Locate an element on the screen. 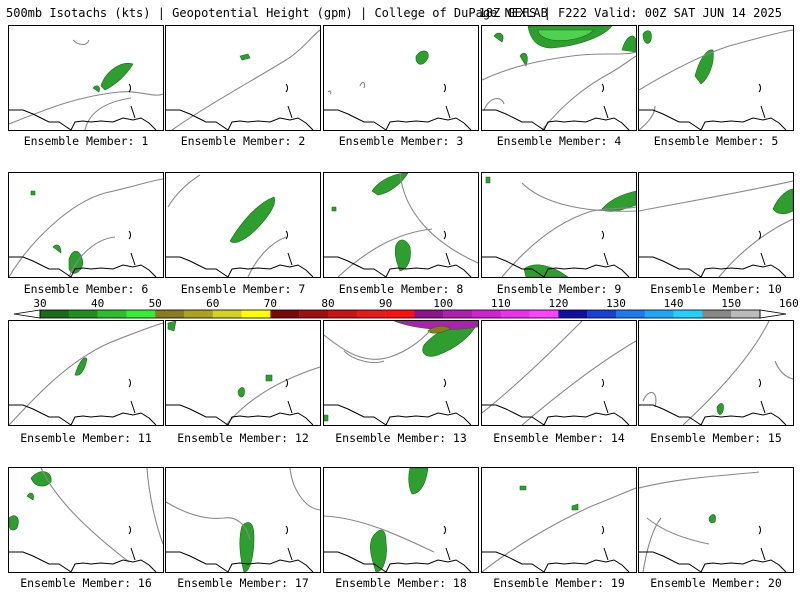 The width and height of the screenshot is (800, 600). colorbar-arrow-right is located at coordinates (773, 314).